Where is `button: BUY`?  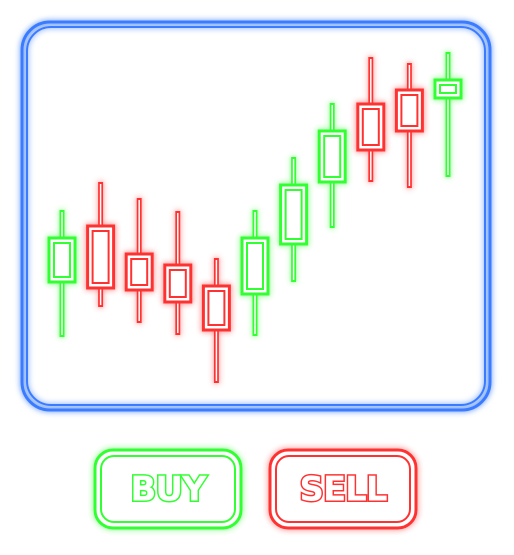 button: BUY is located at coordinates (168, 489).